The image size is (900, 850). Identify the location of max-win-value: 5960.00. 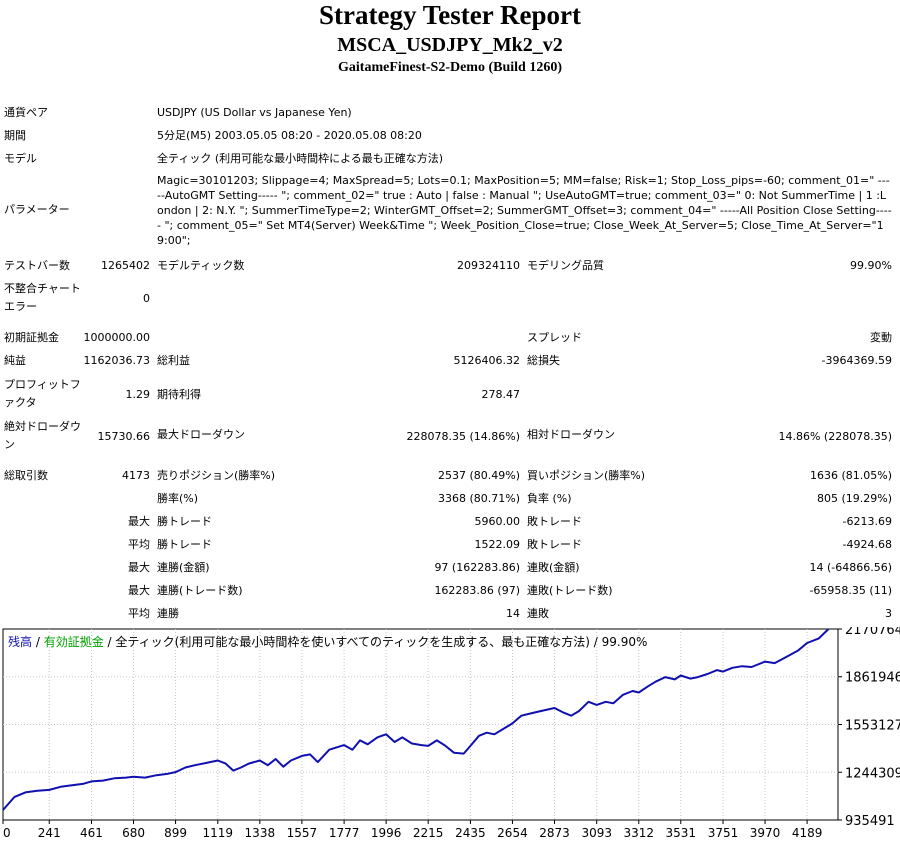
(497, 521).